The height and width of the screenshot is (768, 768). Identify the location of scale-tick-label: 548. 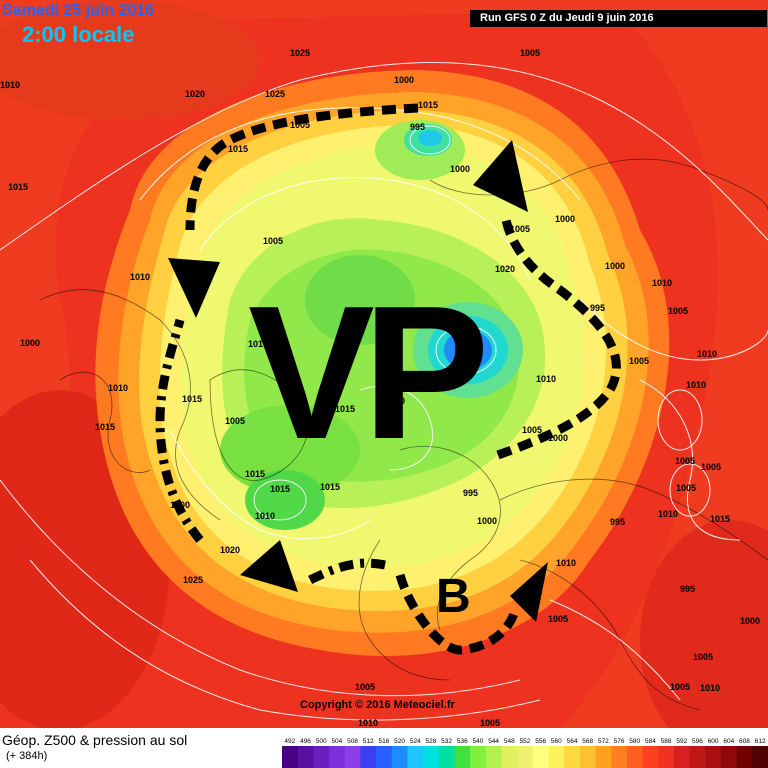
(509, 741).